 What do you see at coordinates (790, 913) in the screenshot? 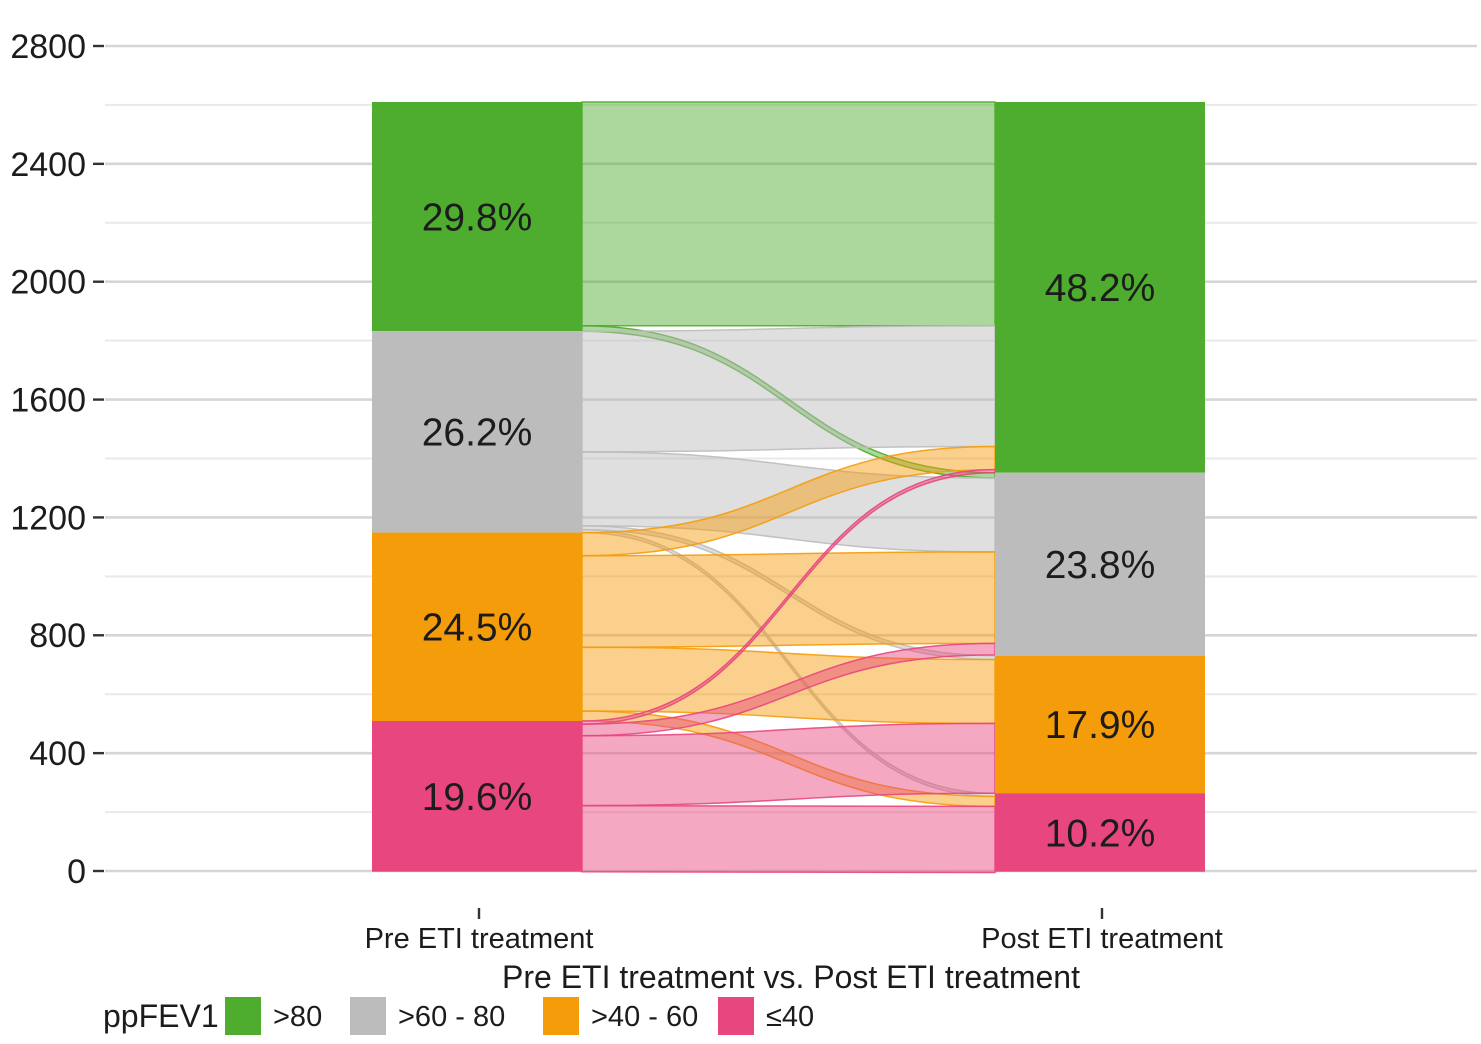
I see `x-axis-ticks` at bounding box center [790, 913].